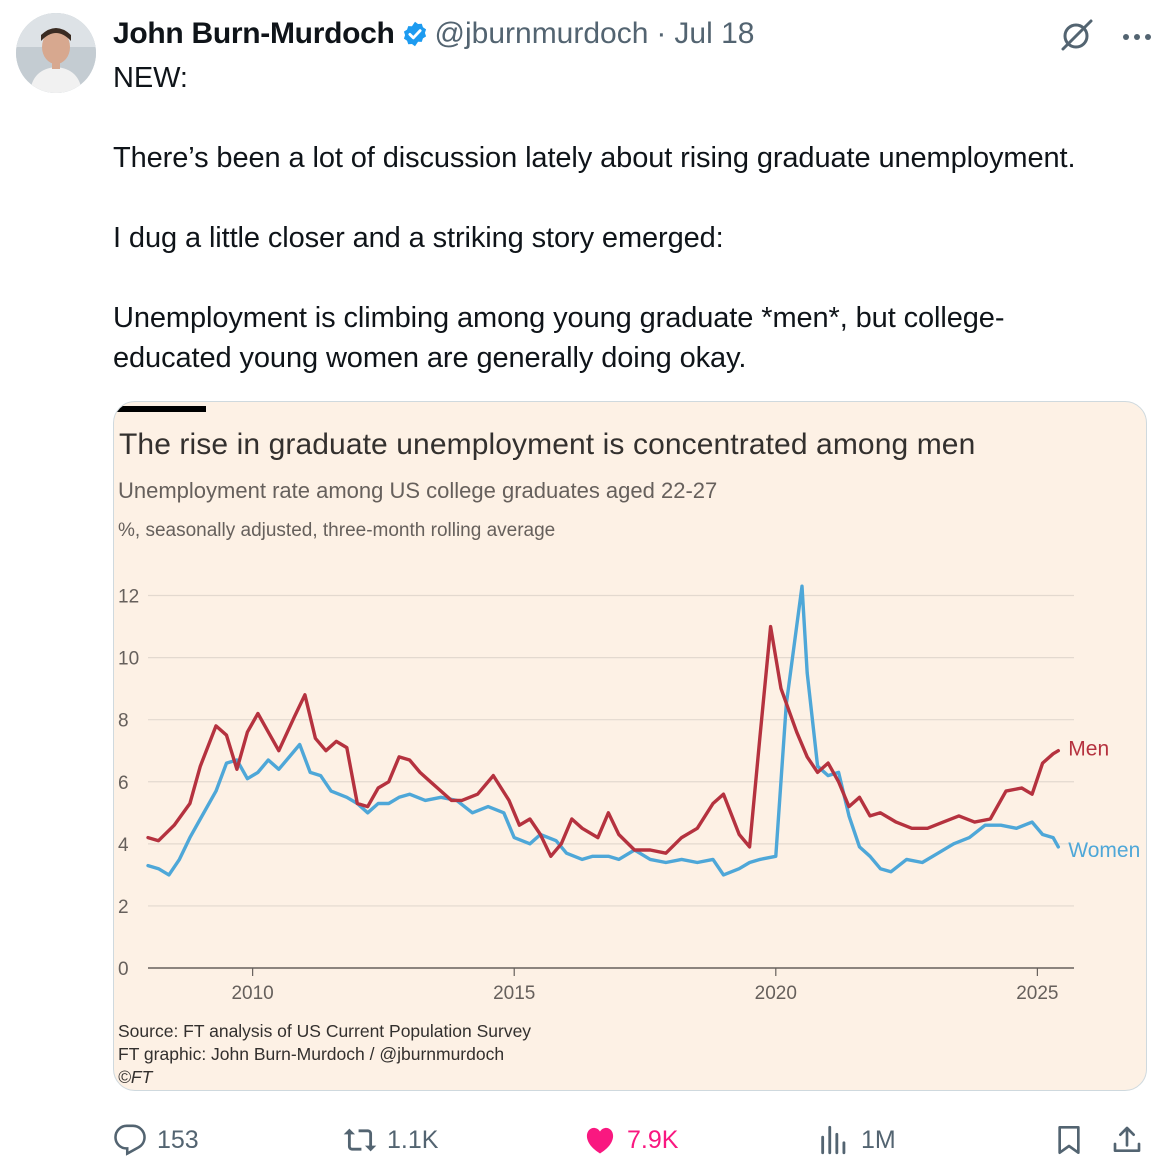 This screenshot has width=1172, height=1174. I want to click on y-tick-label: 2, so click(123, 907).